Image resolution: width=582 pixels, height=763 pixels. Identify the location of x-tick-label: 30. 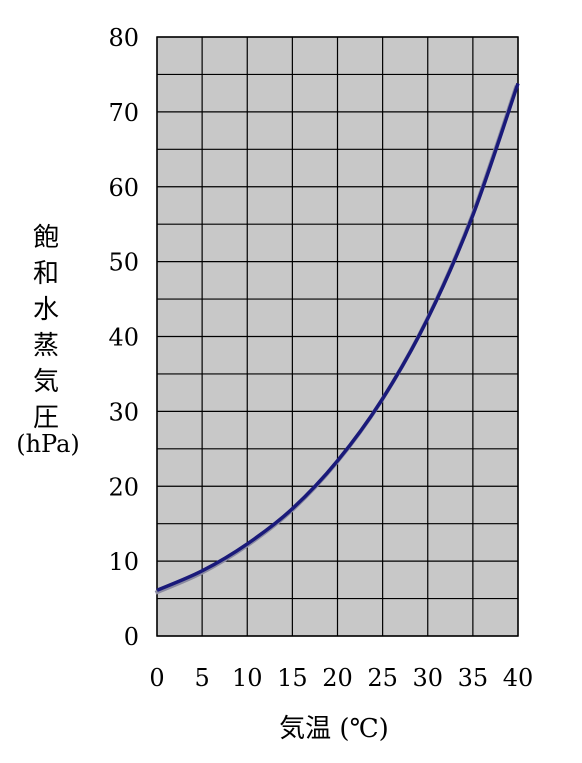
(427, 678).